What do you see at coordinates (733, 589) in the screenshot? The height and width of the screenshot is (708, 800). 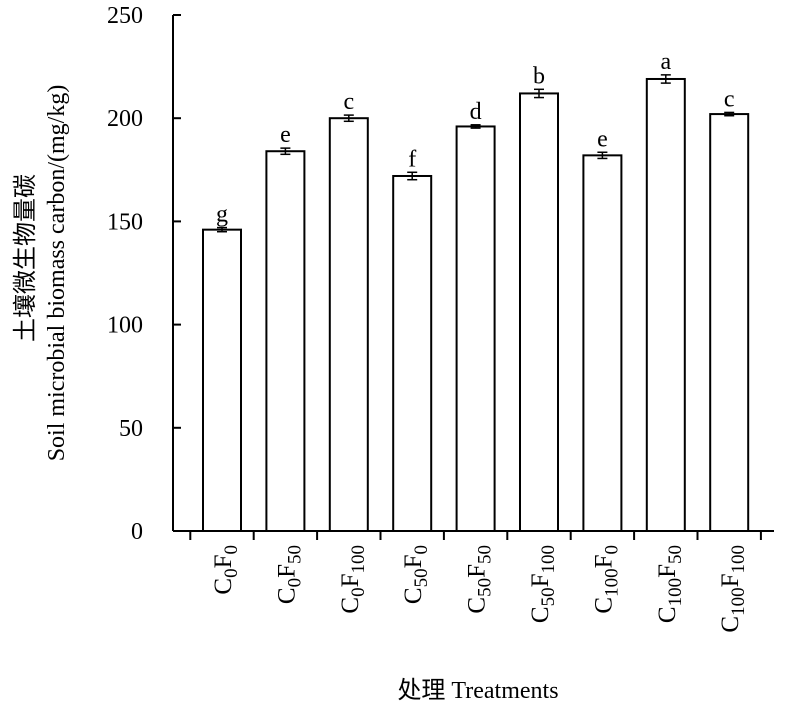 I see `x-tick-label: C100F100` at bounding box center [733, 589].